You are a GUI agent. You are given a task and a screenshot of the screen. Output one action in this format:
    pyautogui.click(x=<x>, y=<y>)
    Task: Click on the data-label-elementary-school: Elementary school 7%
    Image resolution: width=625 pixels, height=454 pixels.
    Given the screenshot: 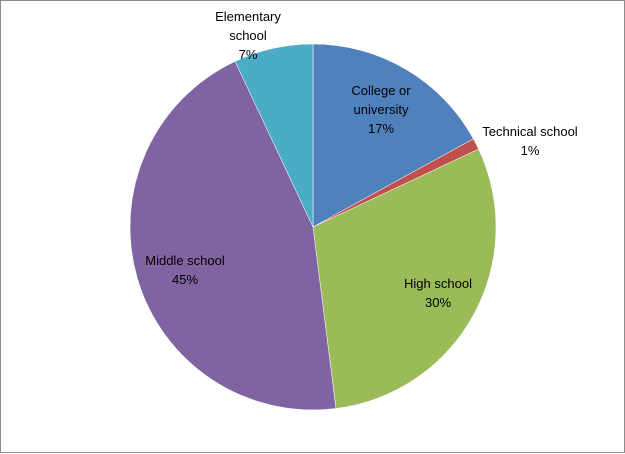 What is the action you would take?
    pyautogui.click(x=248, y=35)
    